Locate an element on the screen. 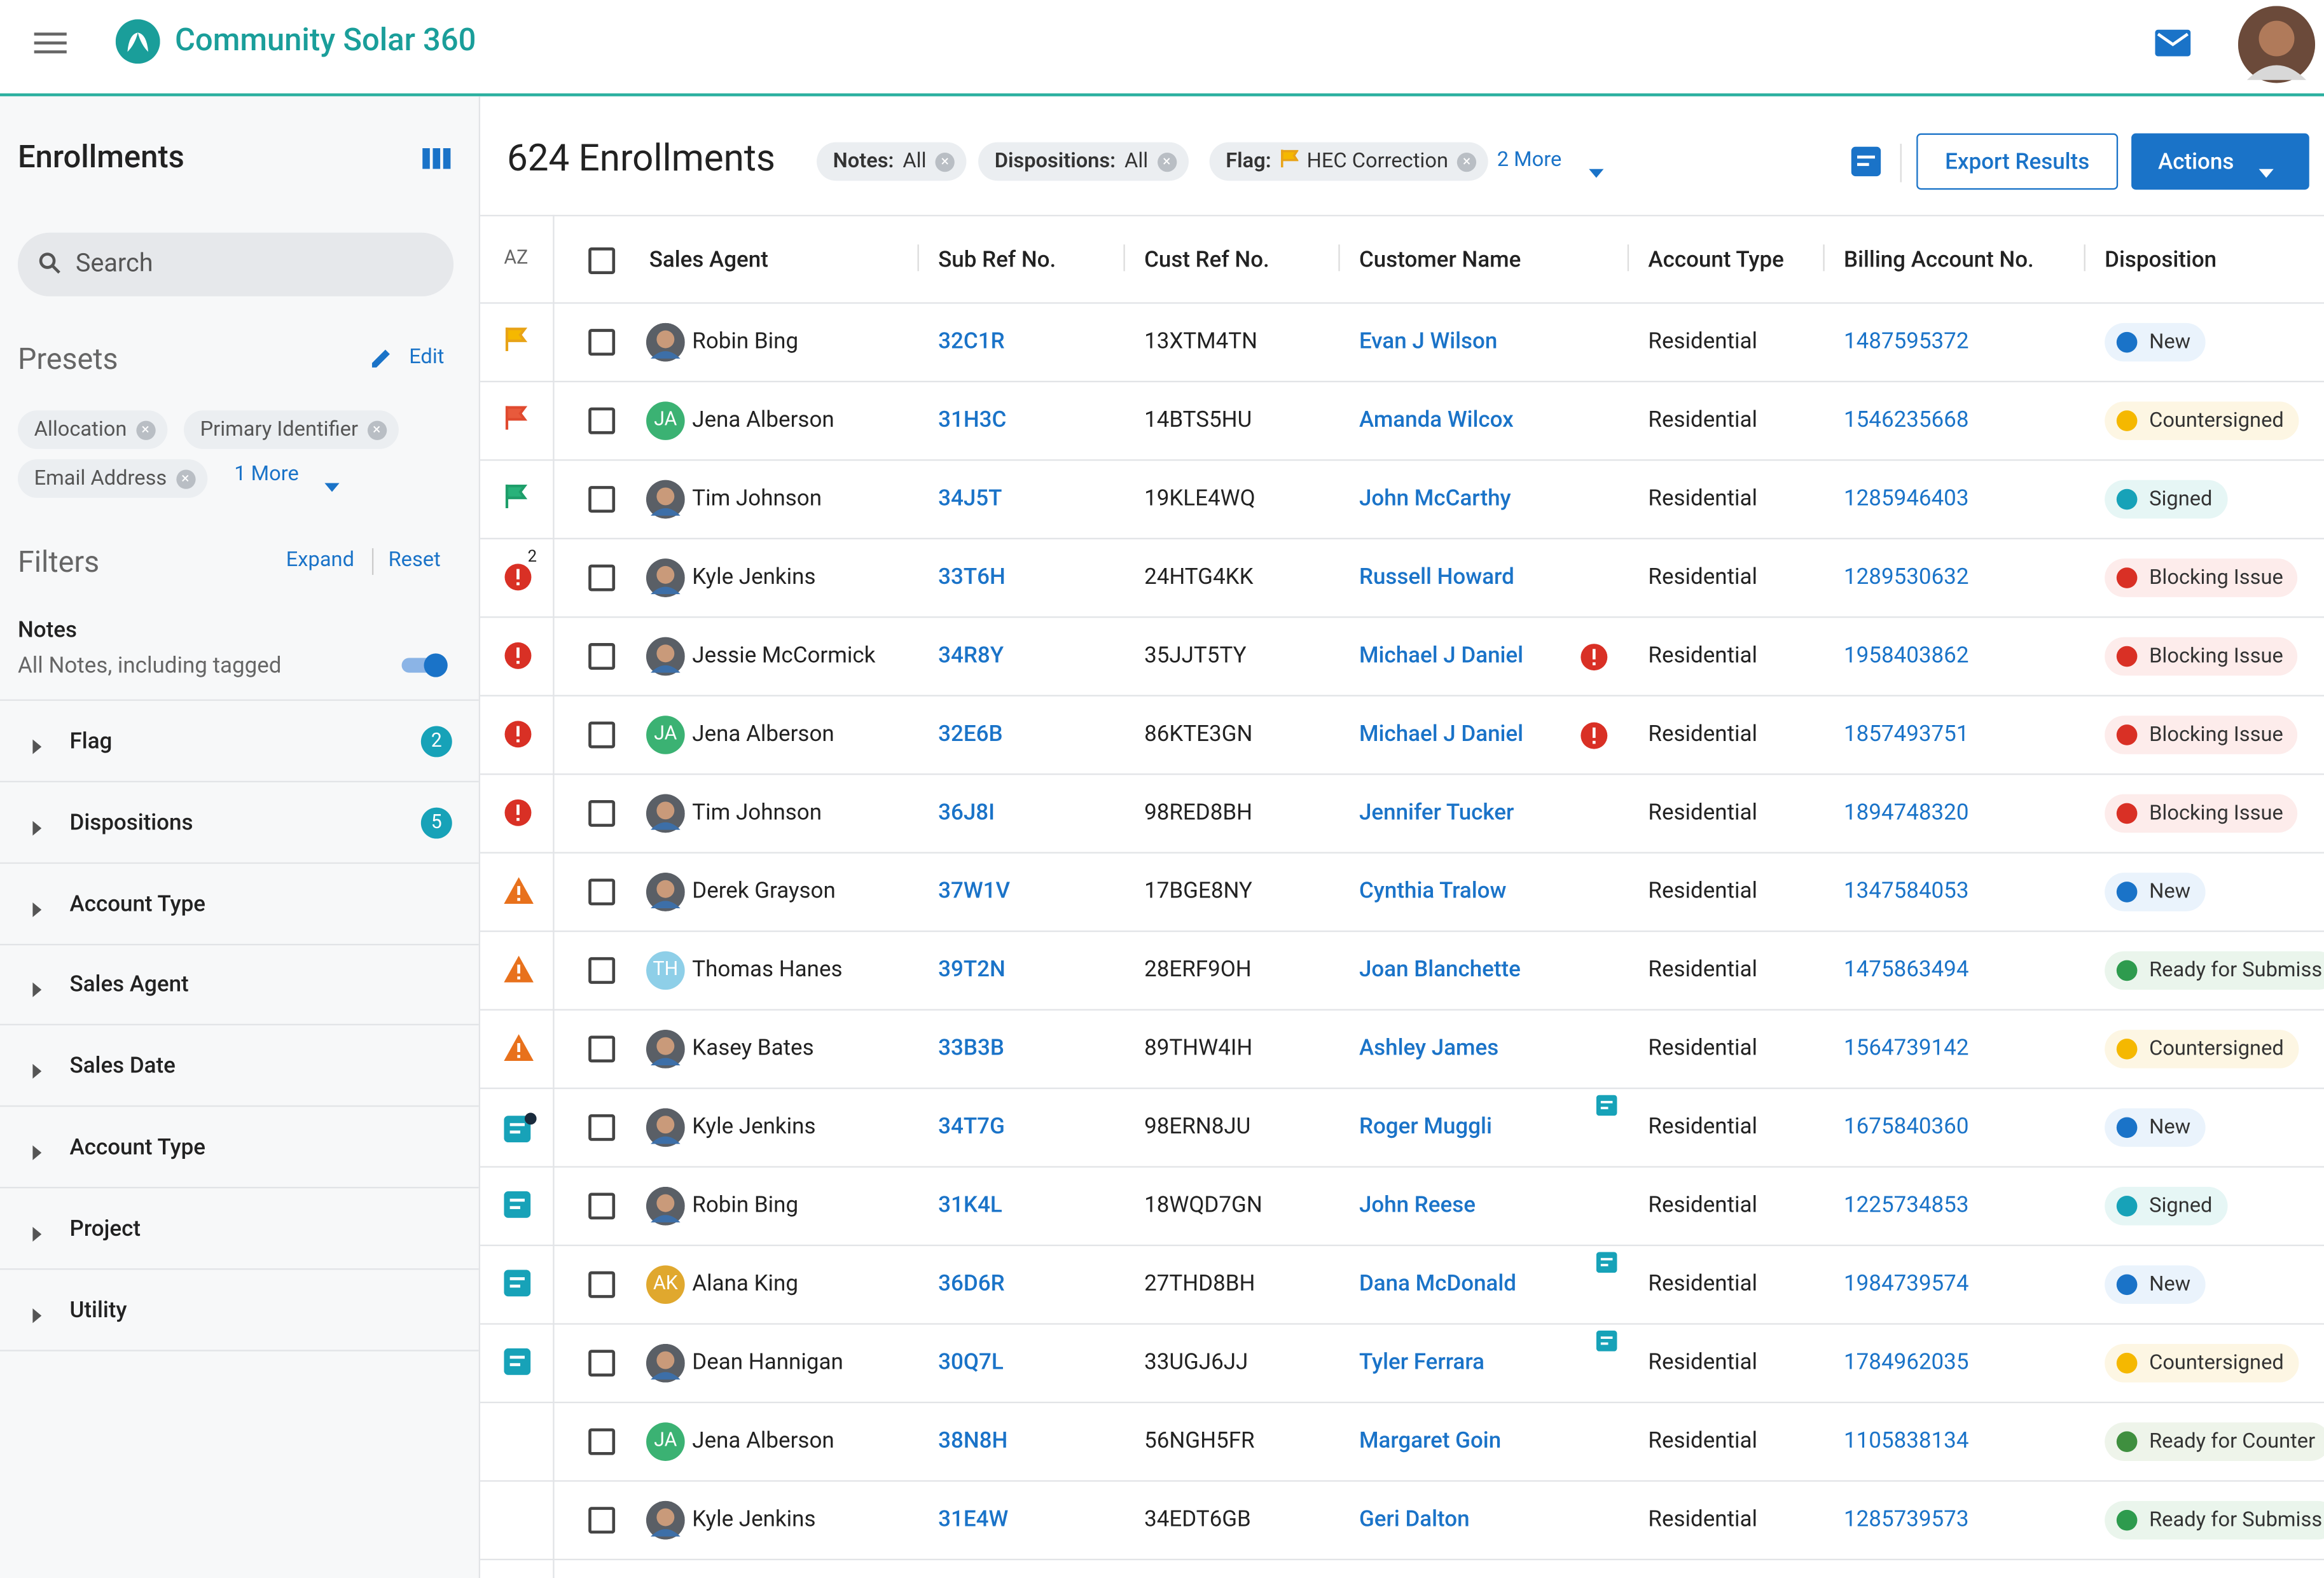 The image size is (2324, 1578). sub-ref: 32E6B is located at coordinates (971, 733).